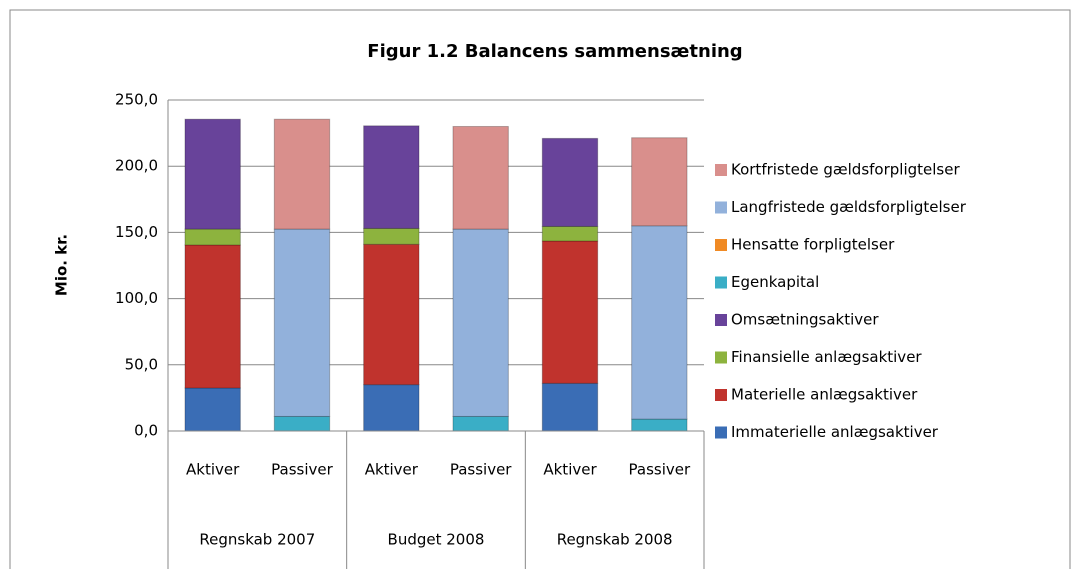  I want to click on legend-label: Hensatte forpligtelser, so click(813, 245).